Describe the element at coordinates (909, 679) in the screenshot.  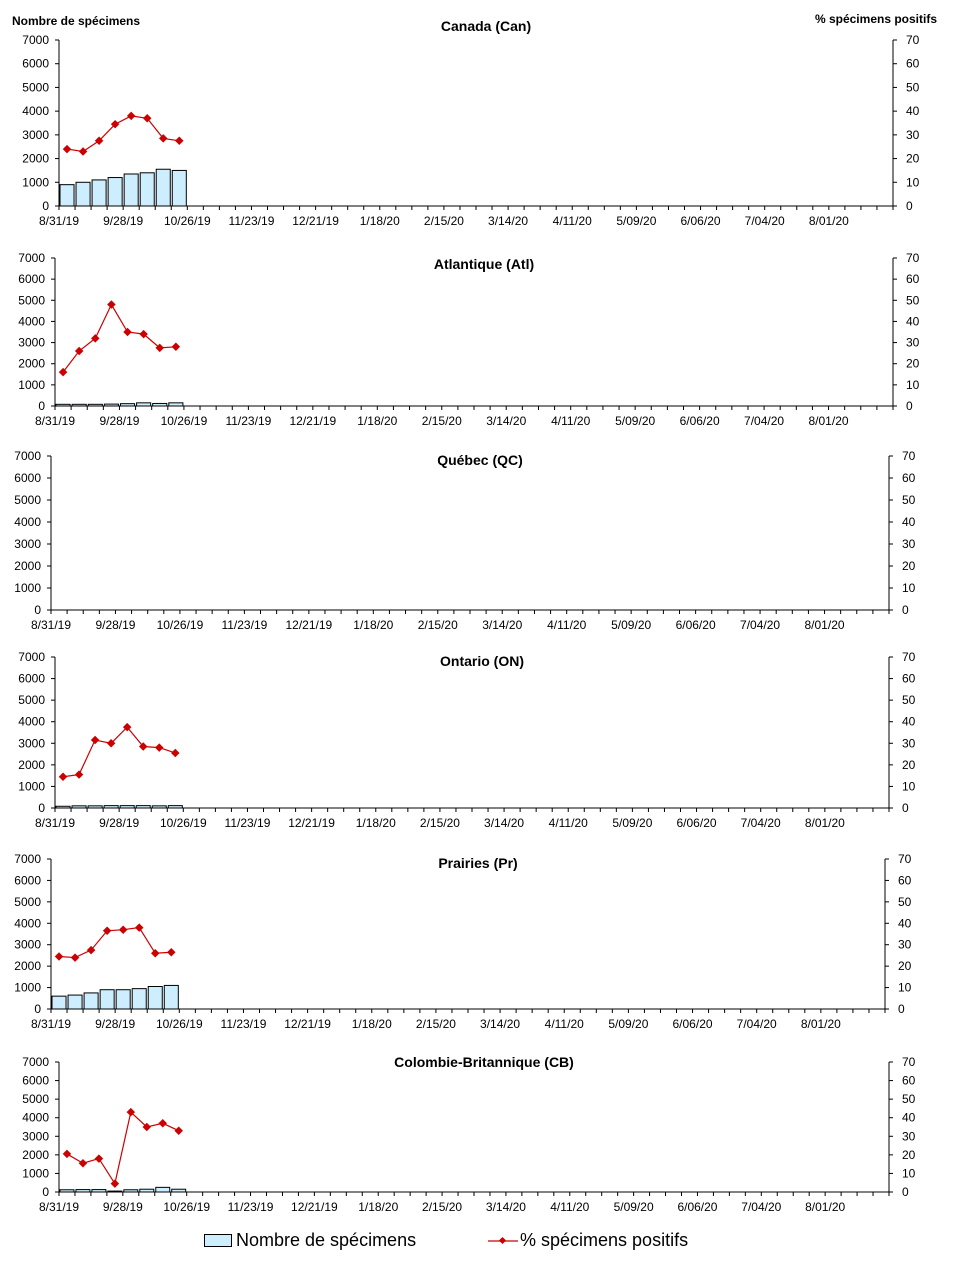
I see `y-right-tick-label: 60` at that location.